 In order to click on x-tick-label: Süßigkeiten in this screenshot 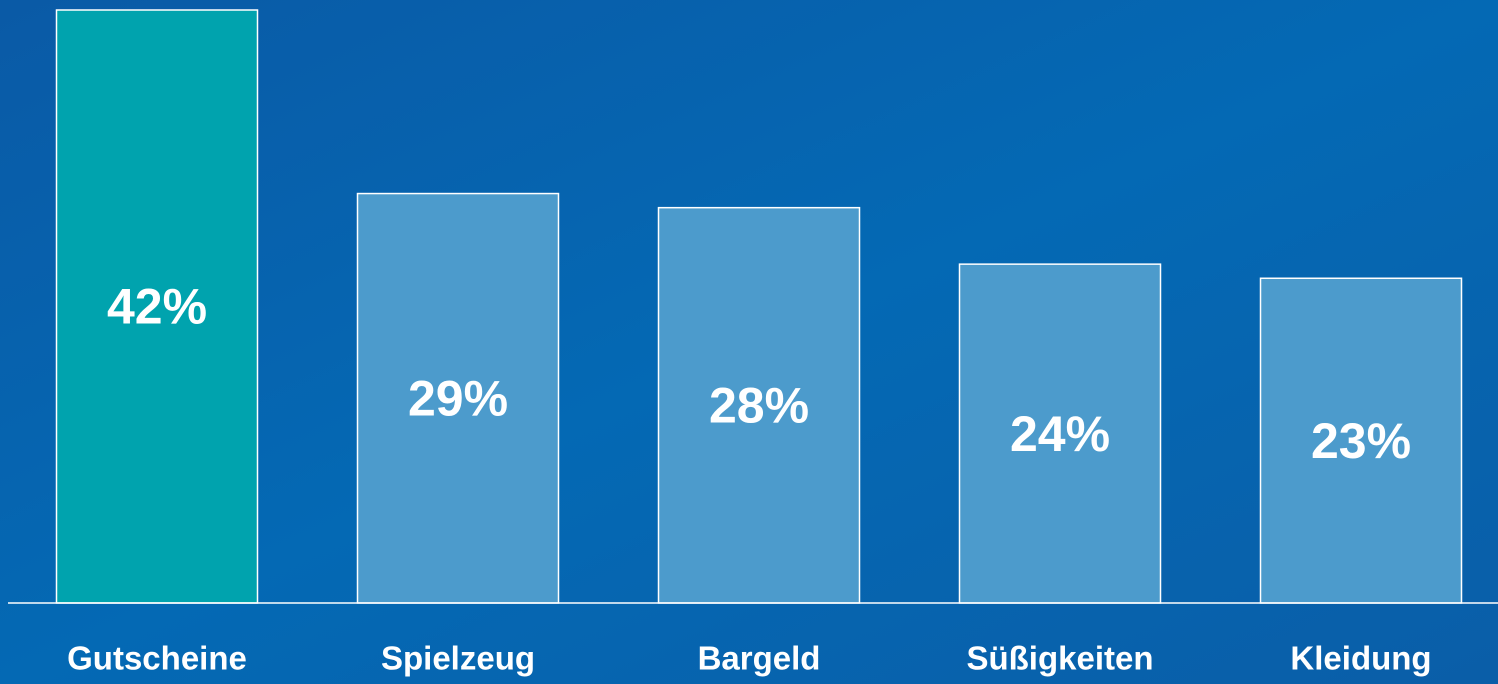, I will do `click(1059, 658)`.